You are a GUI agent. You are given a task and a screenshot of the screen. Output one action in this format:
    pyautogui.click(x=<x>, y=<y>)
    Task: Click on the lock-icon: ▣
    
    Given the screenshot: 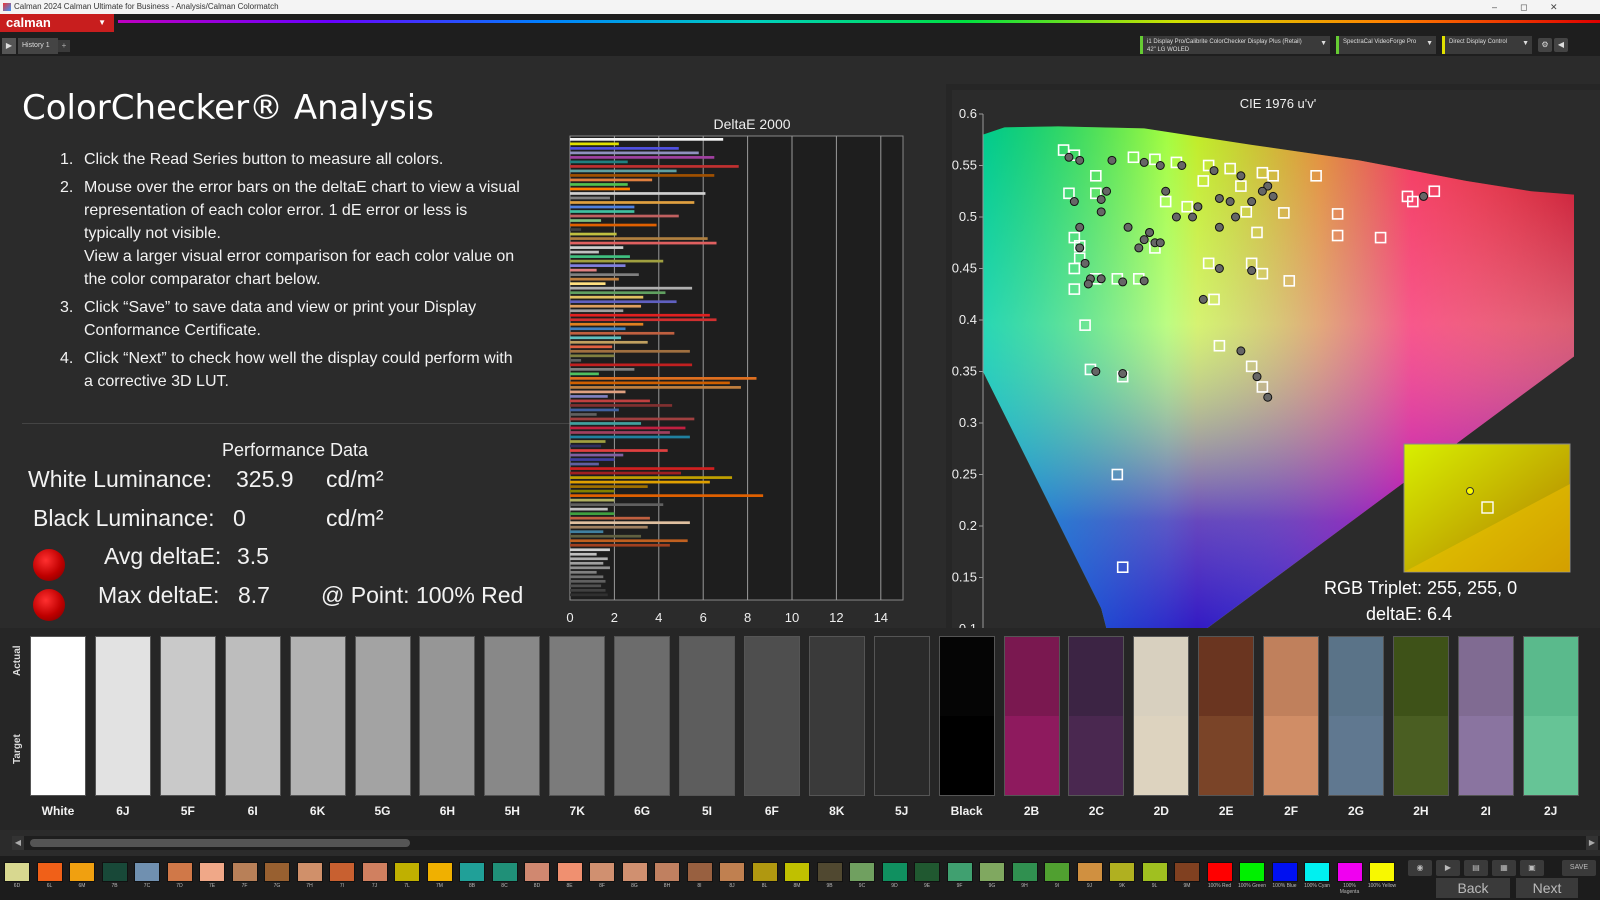 What is the action you would take?
    pyautogui.click(x=1532, y=868)
    